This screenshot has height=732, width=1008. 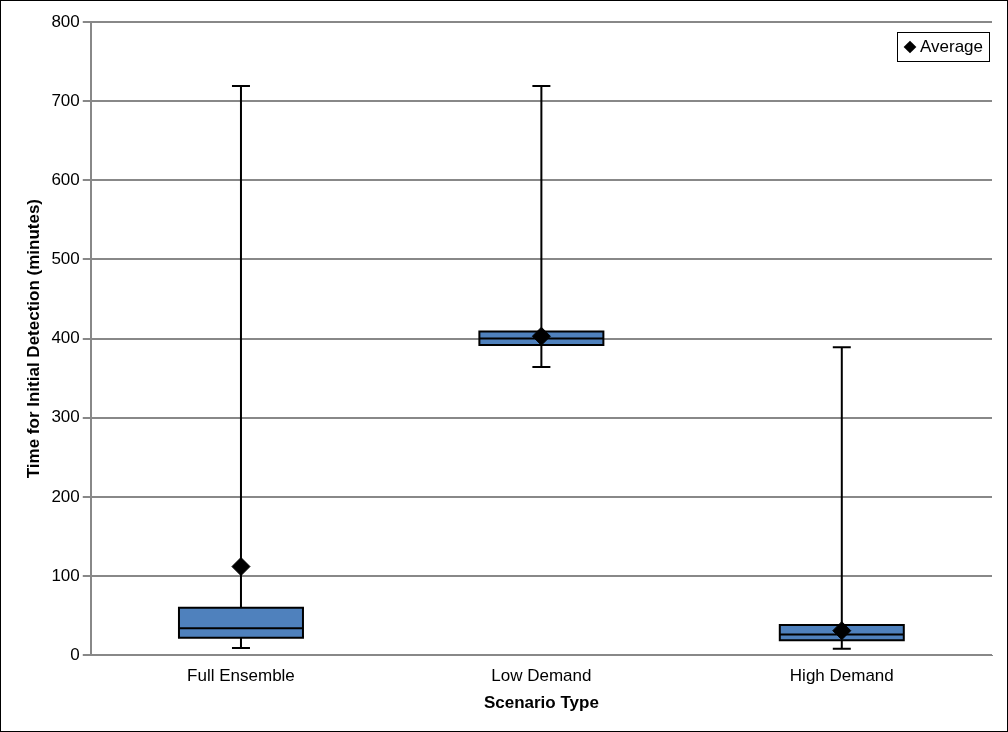 I want to click on y-tick-label: 400, so click(x=65, y=338).